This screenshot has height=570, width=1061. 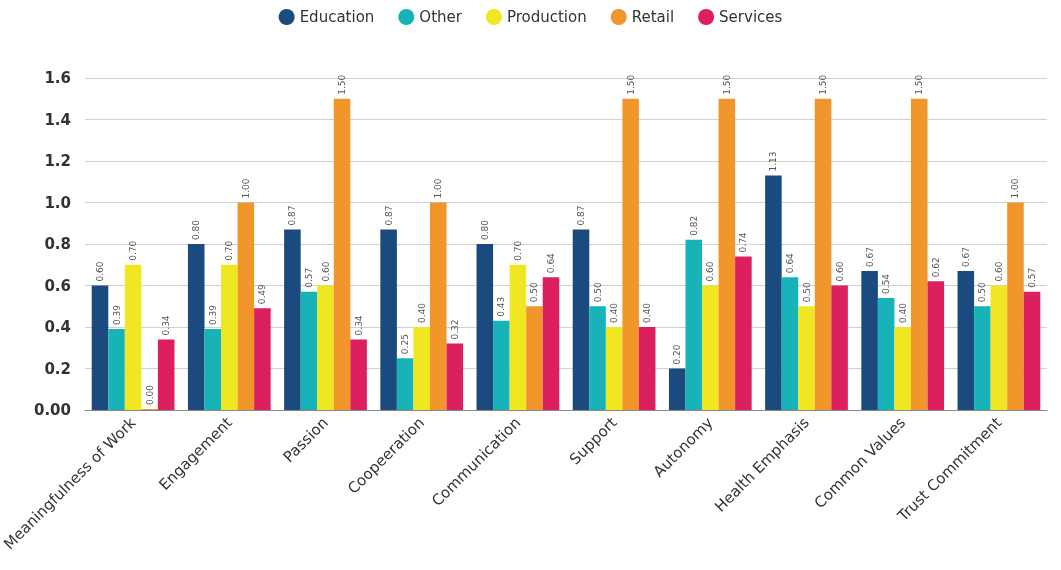 I want to click on y-tick-label: 1.6, so click(x=57, y=78).